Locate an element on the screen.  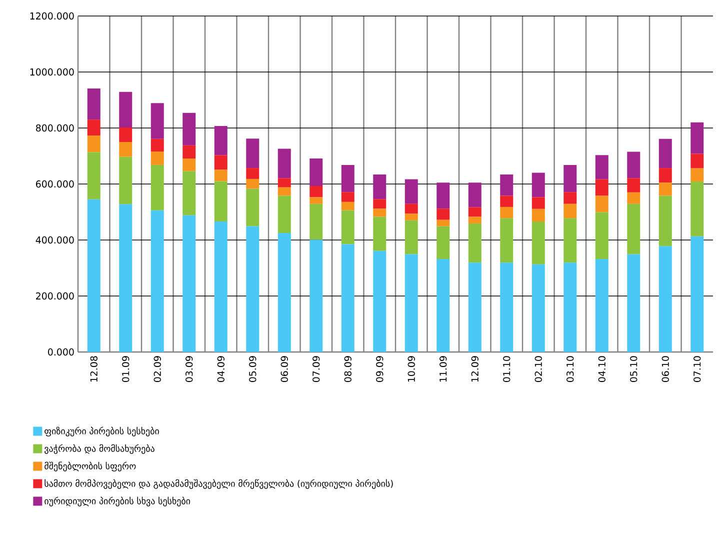
x-tick-label: 07.10 is located at coordinates (697, 369).